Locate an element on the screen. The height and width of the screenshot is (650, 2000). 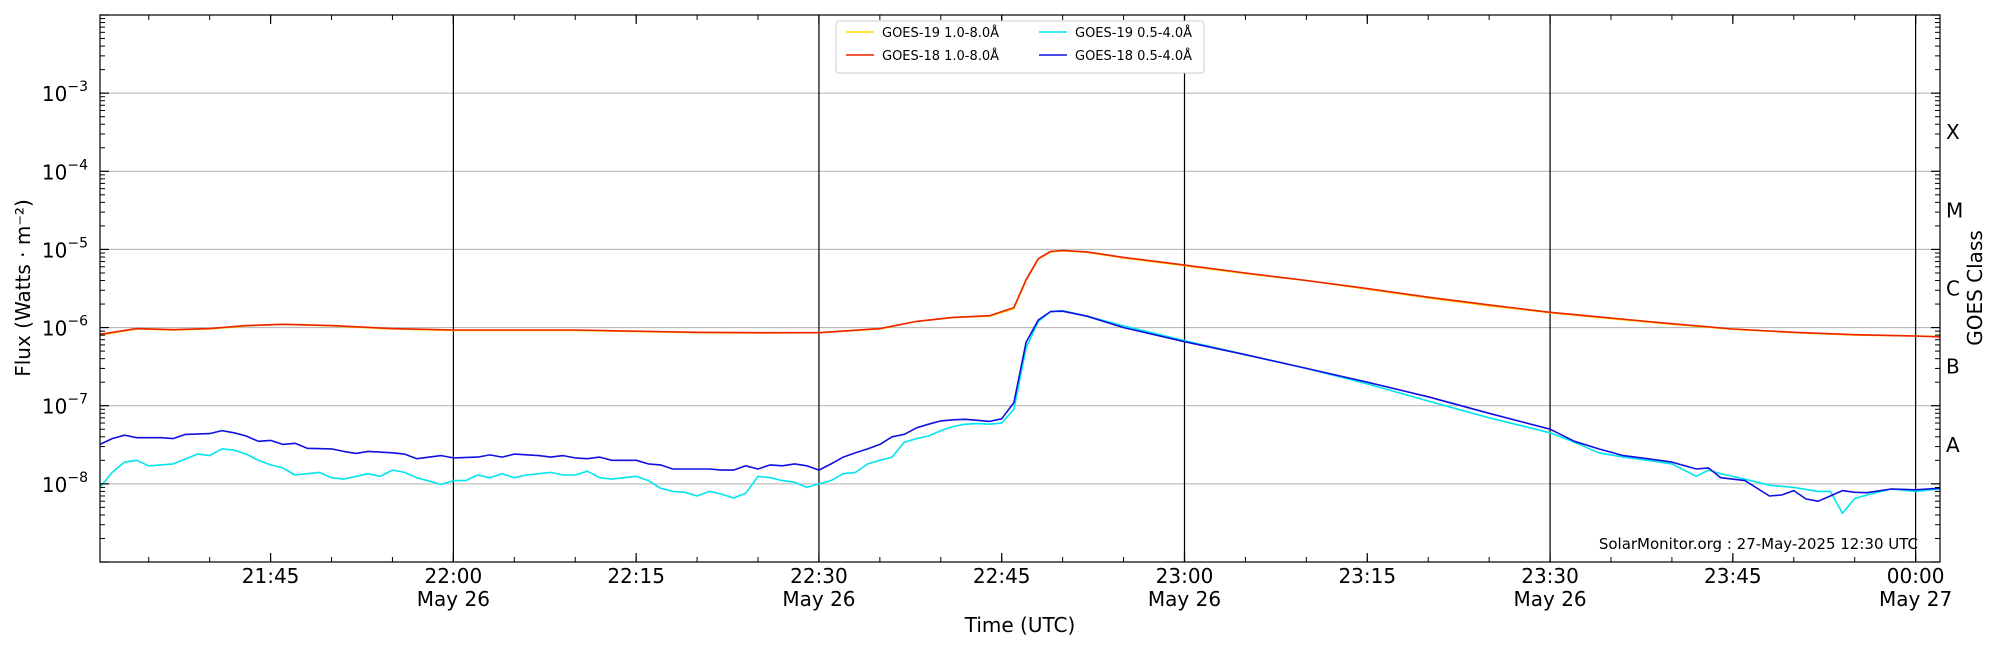
x-tick-label: 22:45 is located at coordinates (1002, 576).